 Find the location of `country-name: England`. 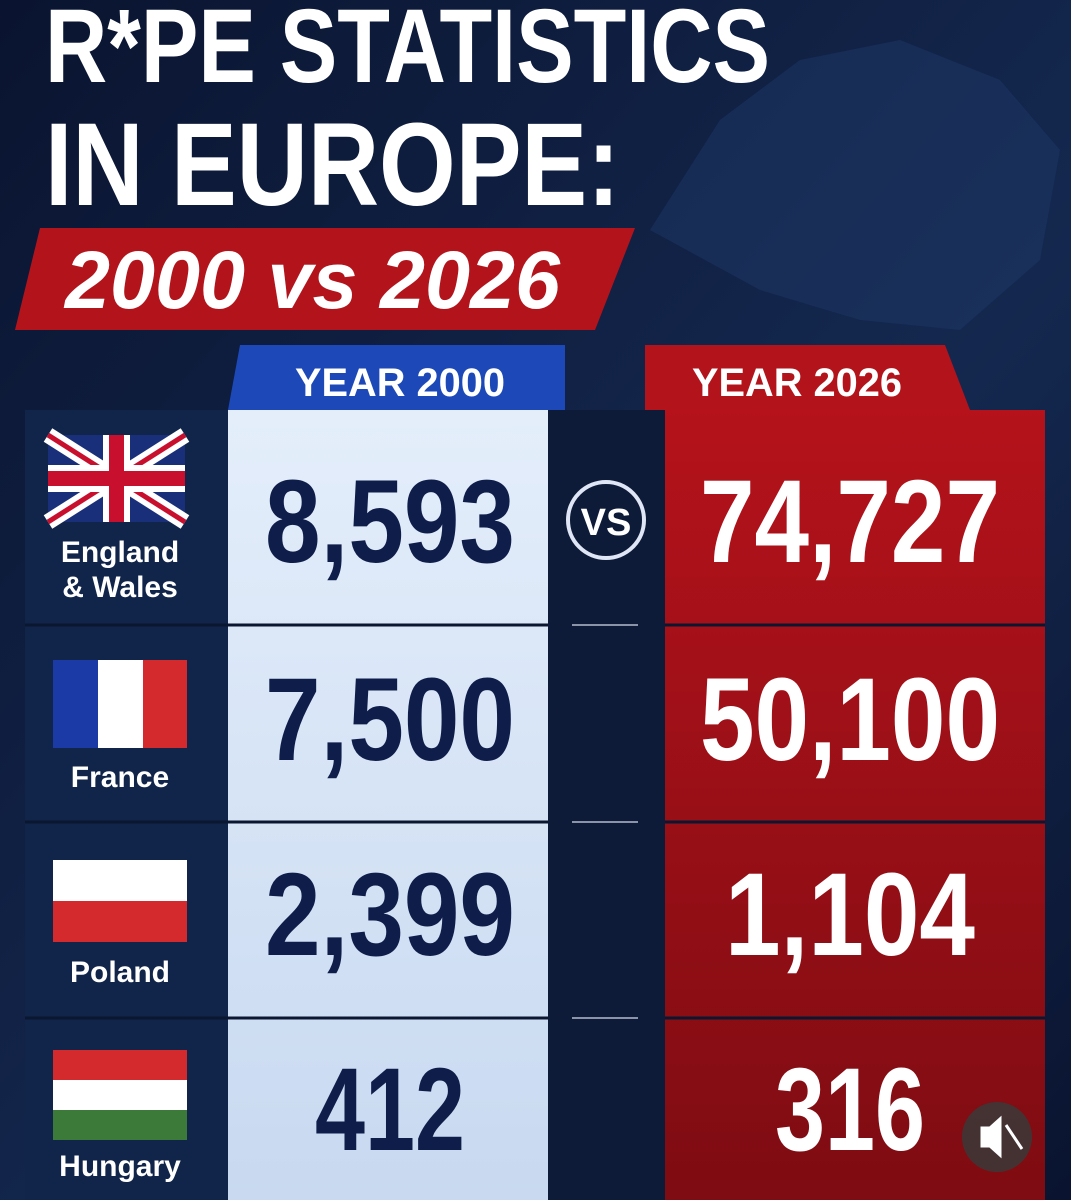

country-name: England is located at coordinates (120, 552).